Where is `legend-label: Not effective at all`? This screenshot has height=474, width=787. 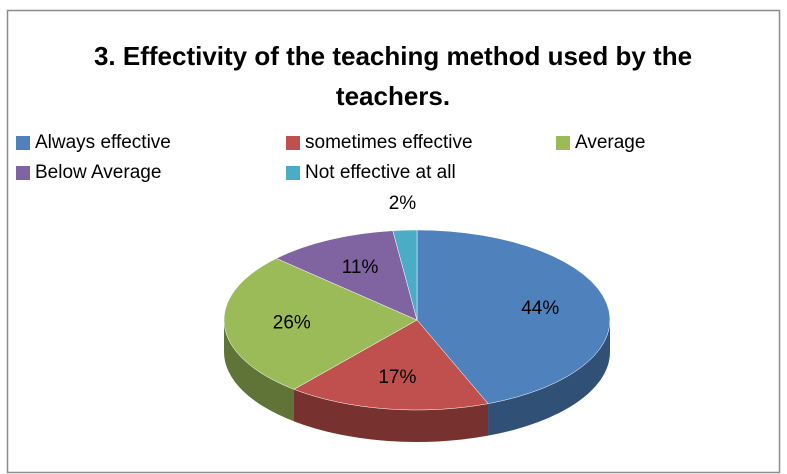 legend-label: Not effective at all is located at coordinates (380, 172).